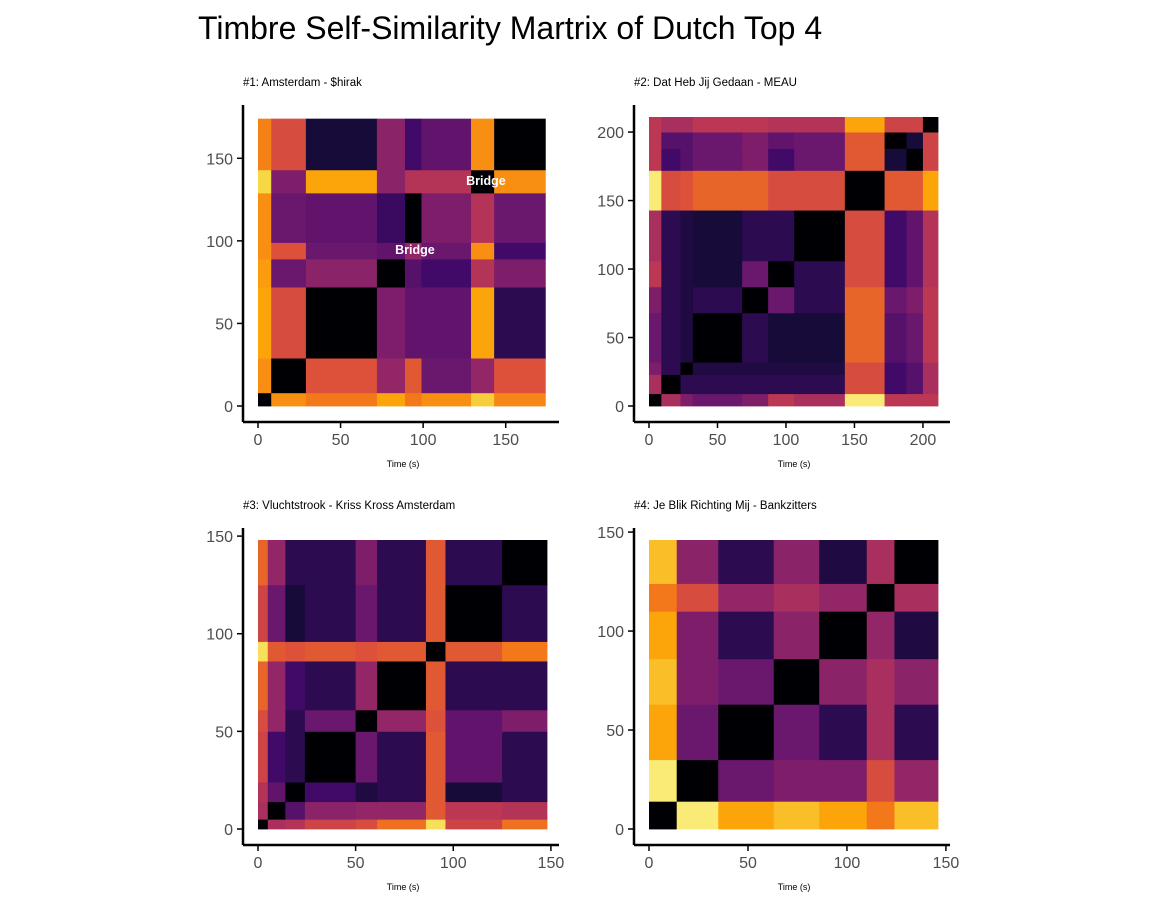 This screenshot has width=1152, height=921. Describe the element at coordinates (219, 537) in the screenshot. I see `y-tick-label: 150` at that location.